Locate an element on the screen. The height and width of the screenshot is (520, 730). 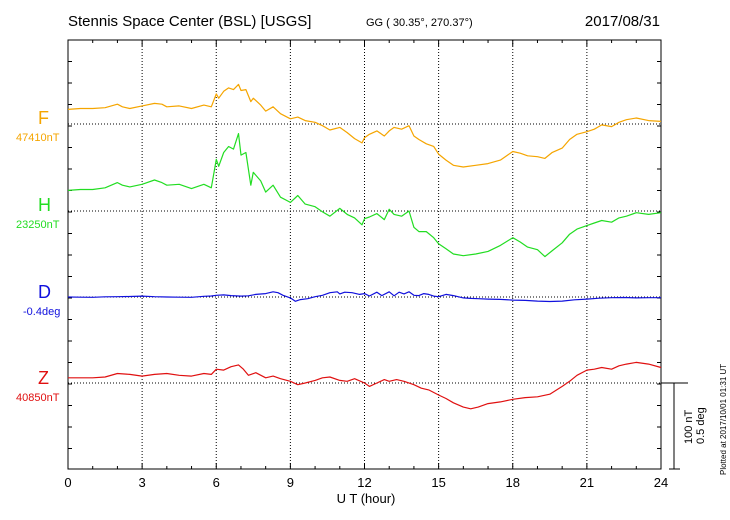
baseline-h: 23250nT is located at coordinates (38, 225).